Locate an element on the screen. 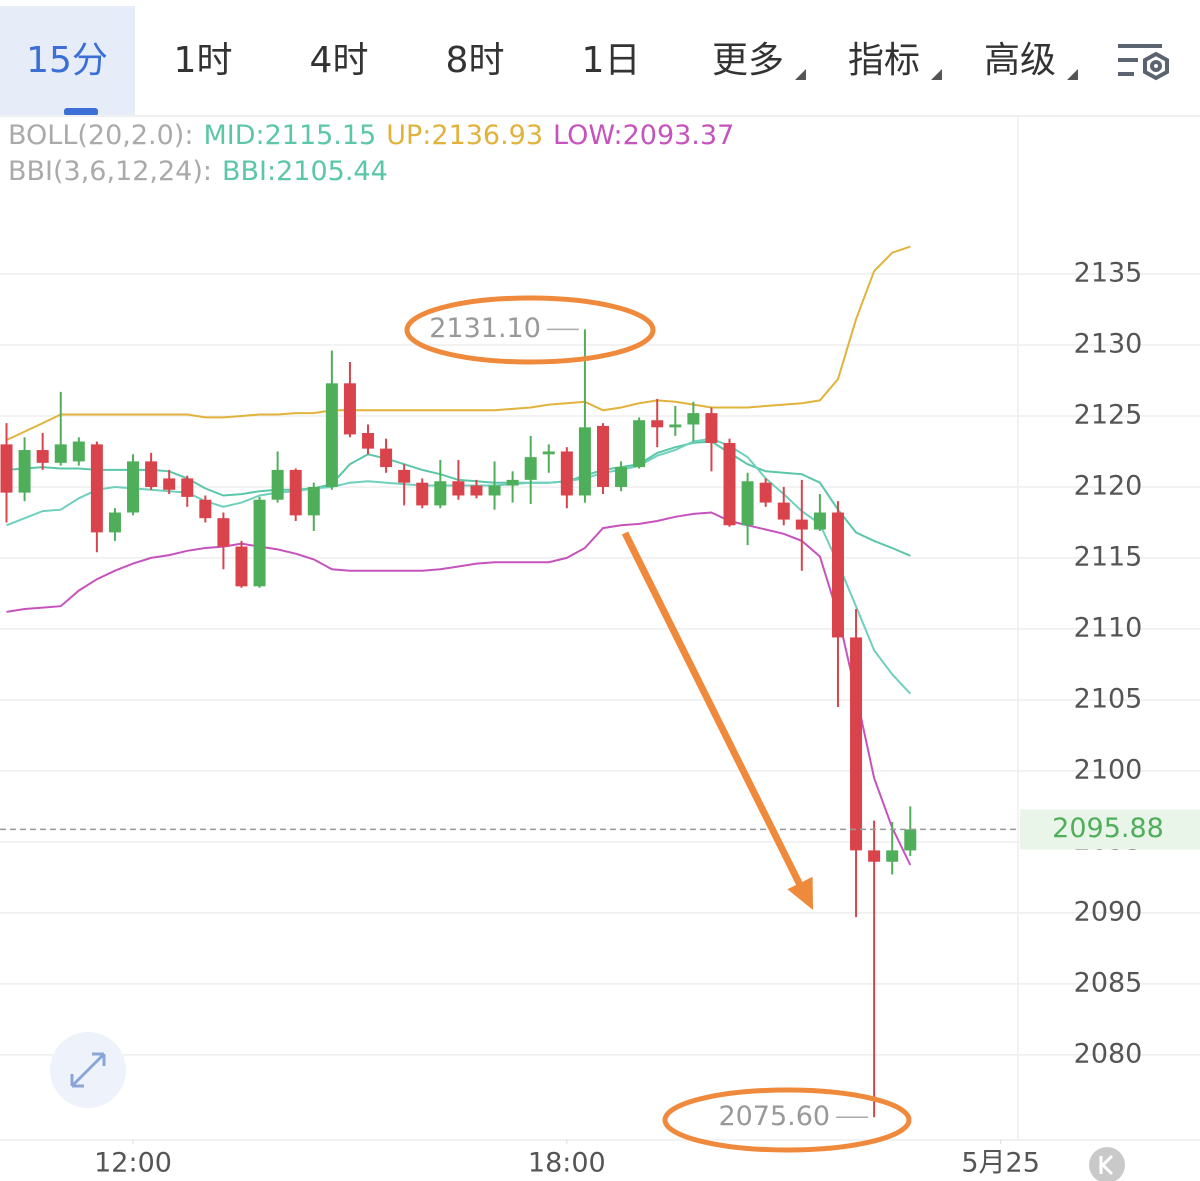 Image resolution: width=1200 pixels, height=1181 pixels. active-tab-bg is located at coordinates (67, 61).